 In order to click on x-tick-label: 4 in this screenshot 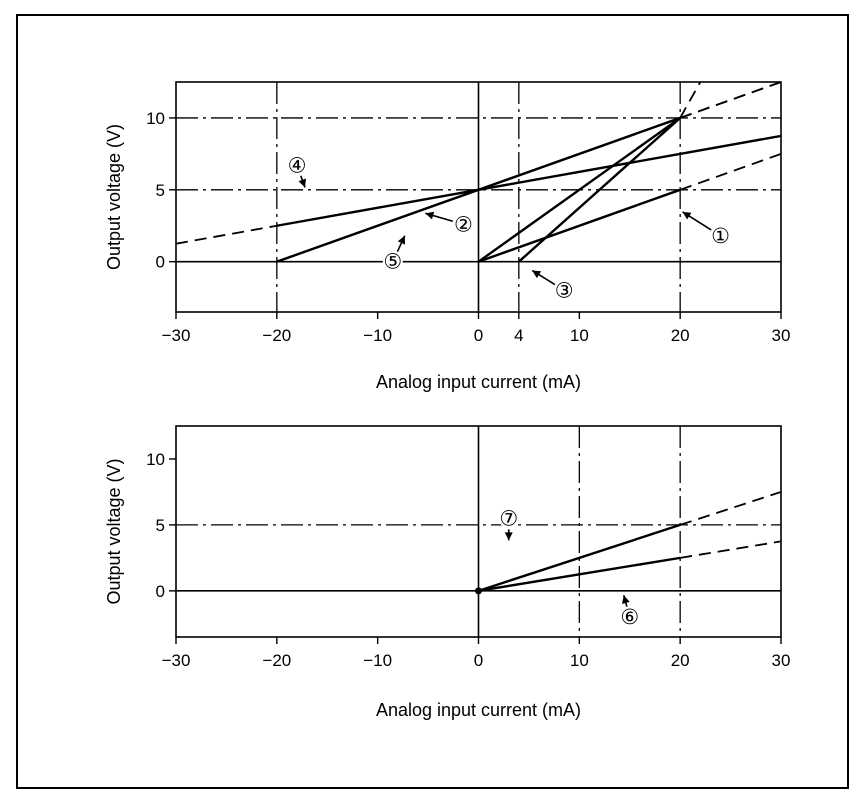, I will do `click(518, 335)`.